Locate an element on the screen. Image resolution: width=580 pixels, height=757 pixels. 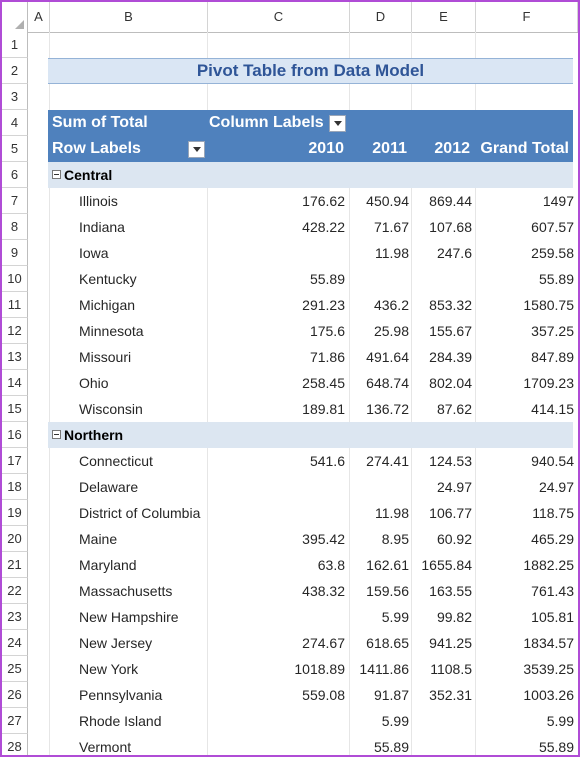
state-name: Connecticut is located at coordinates (116, 461).